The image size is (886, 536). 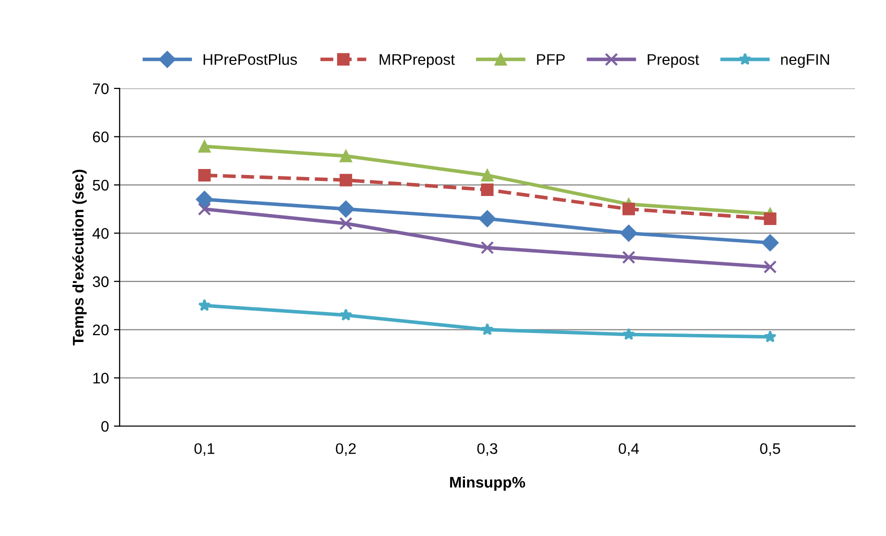 What do you see at coordinates (101, 378) in the screenshot?
I see `y-tick-label: 10` at bounding box center [101, 378].